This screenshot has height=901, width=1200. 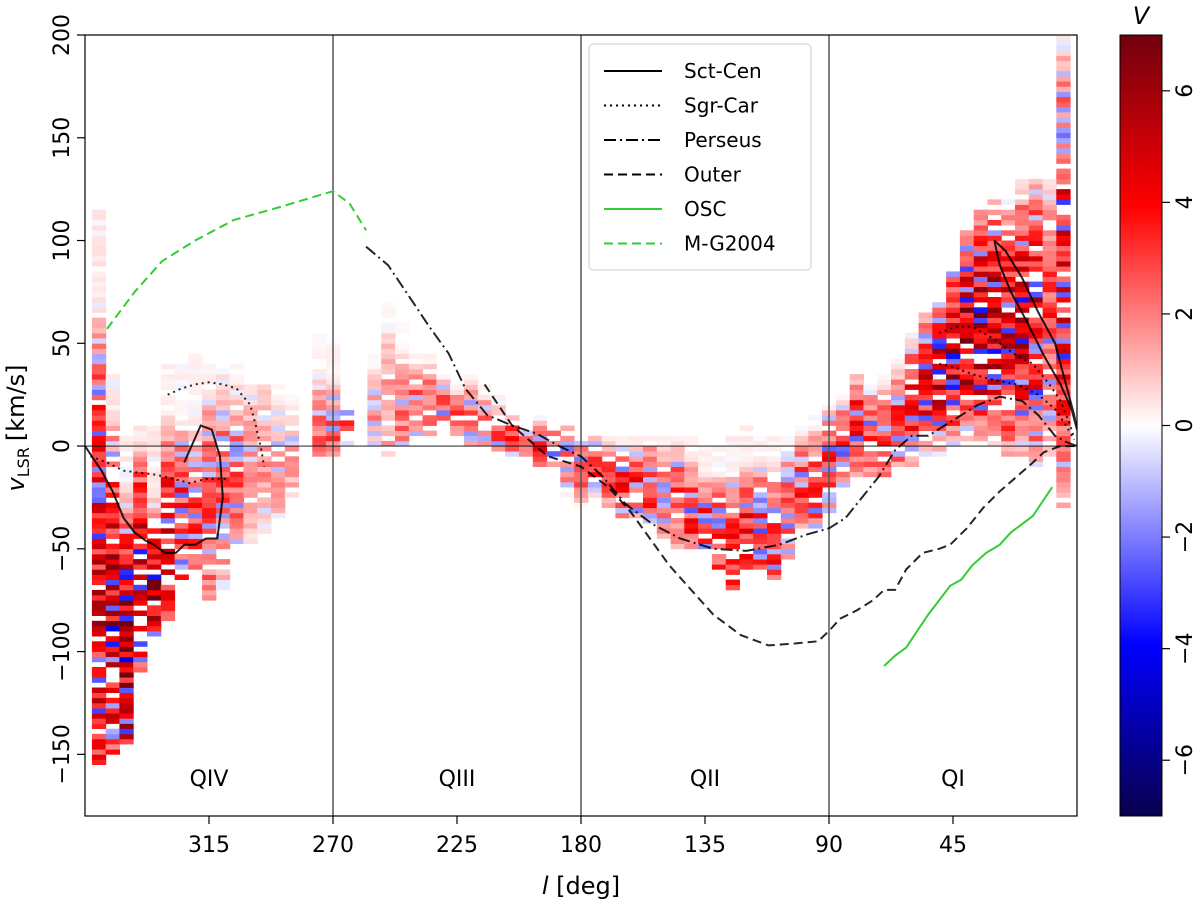 What do you see at coordinates (829, 845) in the screenshot?
I see `x-tick-label: 90` at bounding box center [829, 845].